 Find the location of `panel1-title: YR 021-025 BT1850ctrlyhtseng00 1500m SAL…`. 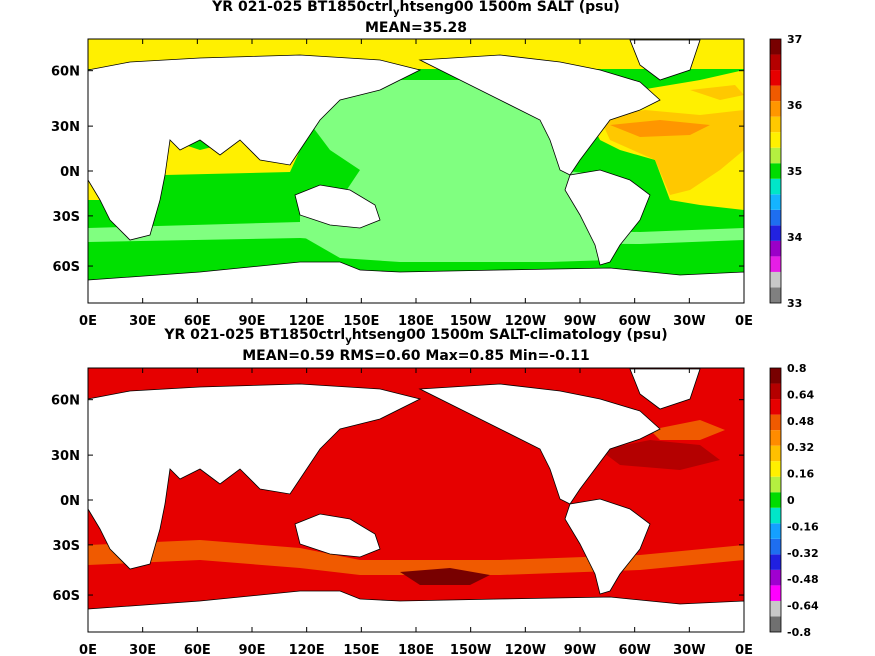

panel1-title: YR 021-025 BT1850ctrlyhtseng00 1500m SAL… is located at coordinates (416, 9).